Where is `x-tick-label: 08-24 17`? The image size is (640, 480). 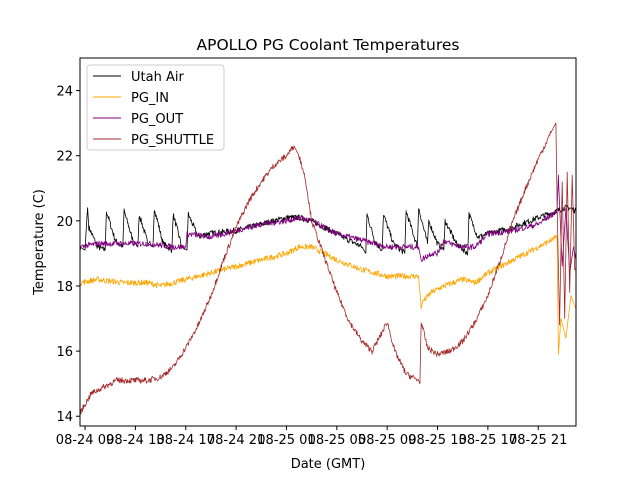 x-tick-label: 08-24 17 is located at coordinates (186, 440).